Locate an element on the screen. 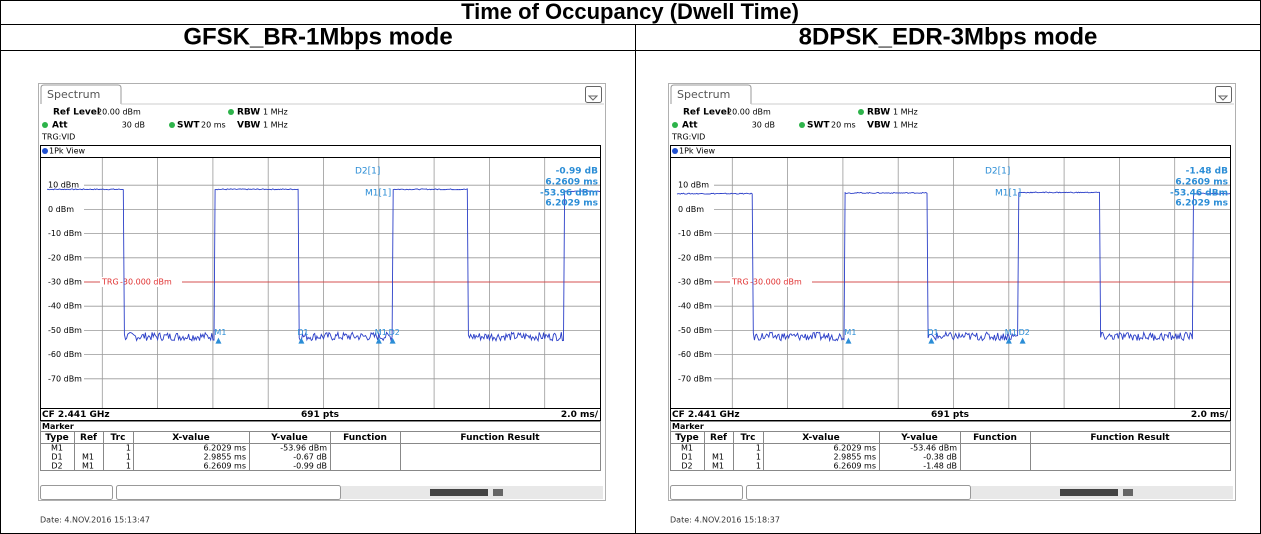 Image resolution: width=1261 pixels, height=534 pixels. footer-bar is located at coordinates (950, 414).